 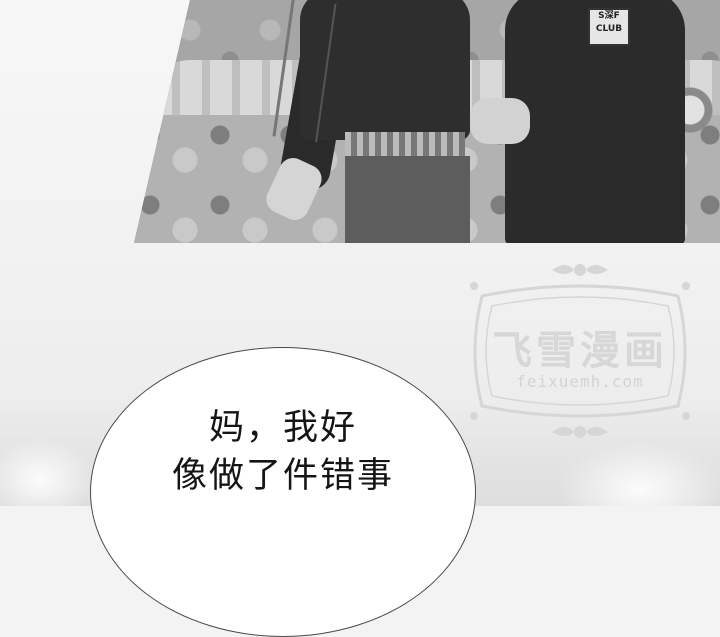 I want to click on shirt-logo-line2: CLUB, so click(x=609, y=29).